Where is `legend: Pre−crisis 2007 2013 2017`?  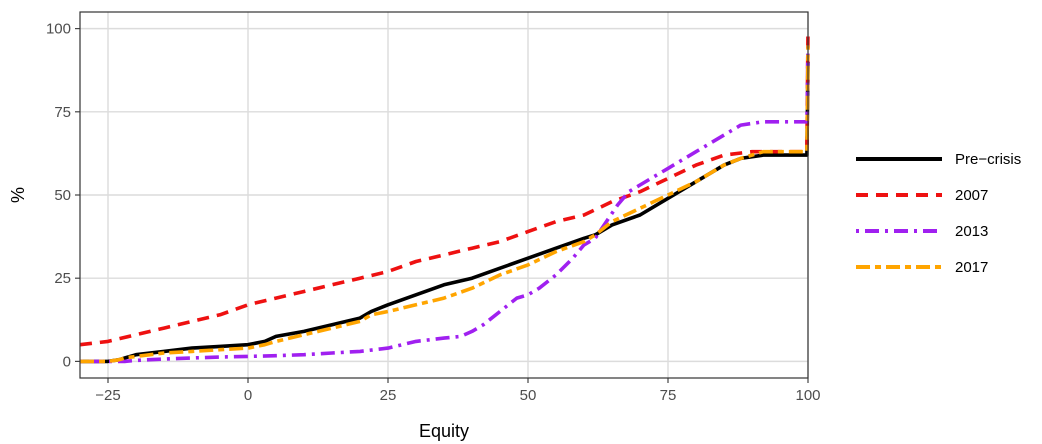 legend: Pre−crisis 2007 2013 2017 is located at coordinates (938, 213).